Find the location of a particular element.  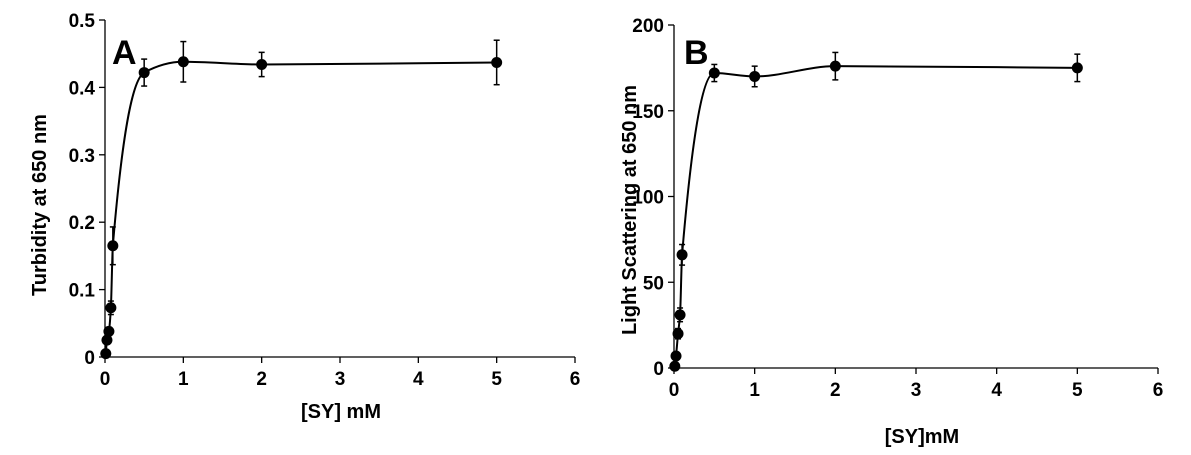

y-tick-label: 0.3 is located at coordinates (82, 156).